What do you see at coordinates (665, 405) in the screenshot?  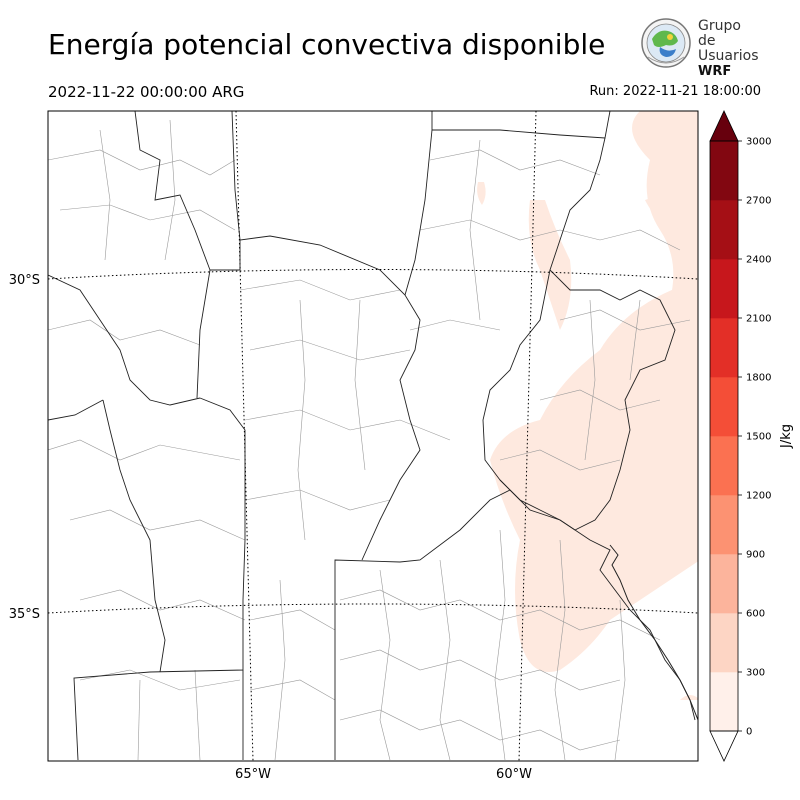 I see `cape-area-main` at bounding box center [665, 405].